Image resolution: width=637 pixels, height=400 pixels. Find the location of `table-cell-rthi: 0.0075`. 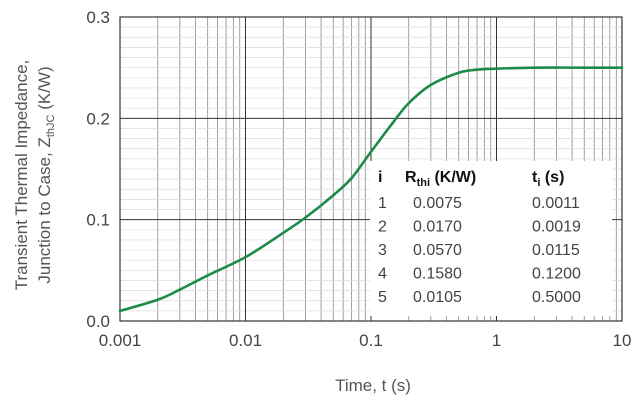

table-cell-rthi: 0.0075 is located at coordinates (437, 203).